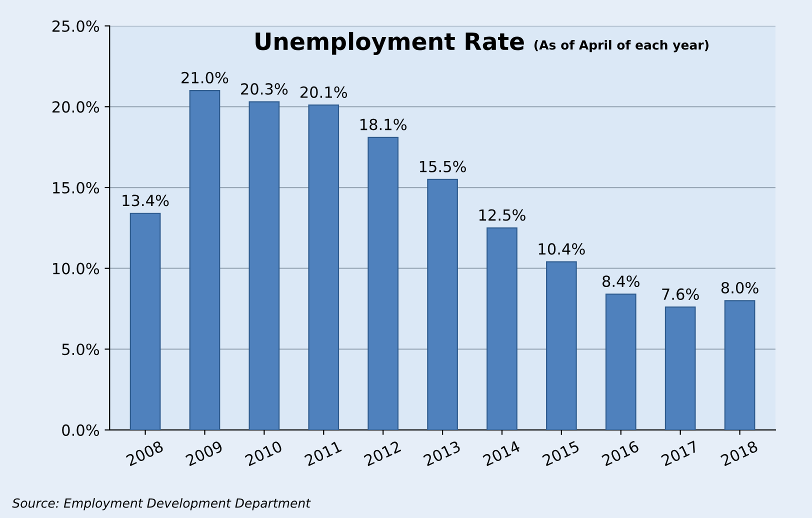  I want to click on y-tick-label: 25.0%, so click(76, 26).